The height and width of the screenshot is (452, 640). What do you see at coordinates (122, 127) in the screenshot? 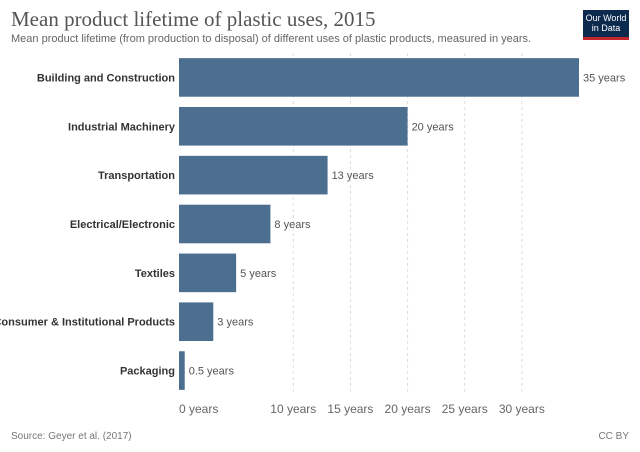
I see `category-label: Industrial Machinery` at bounding box center [122, 127].